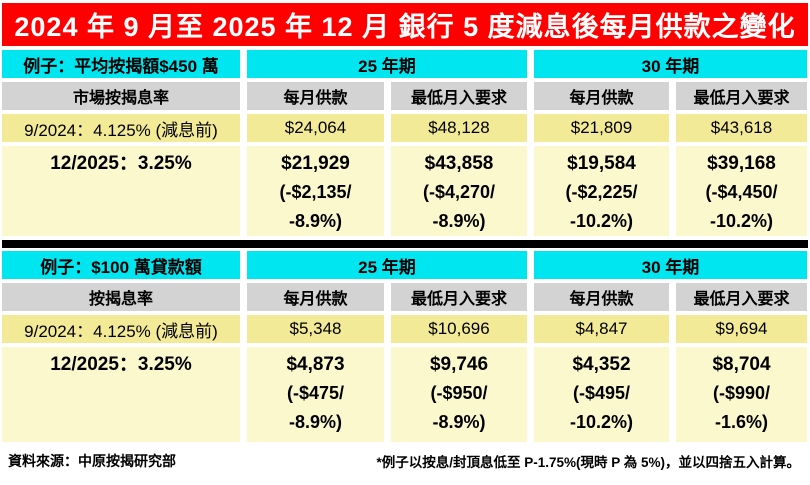 The height and width of the screenshot is (485, 810). I want to click on change-amount: (-$4,450/, so click(741, 192).